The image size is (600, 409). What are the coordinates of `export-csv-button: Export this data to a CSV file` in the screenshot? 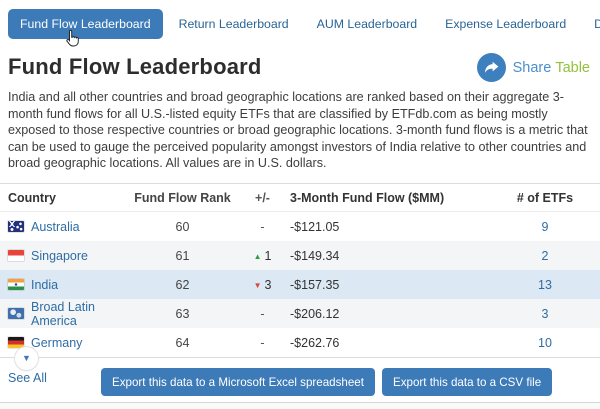 It's located at (467, 382).